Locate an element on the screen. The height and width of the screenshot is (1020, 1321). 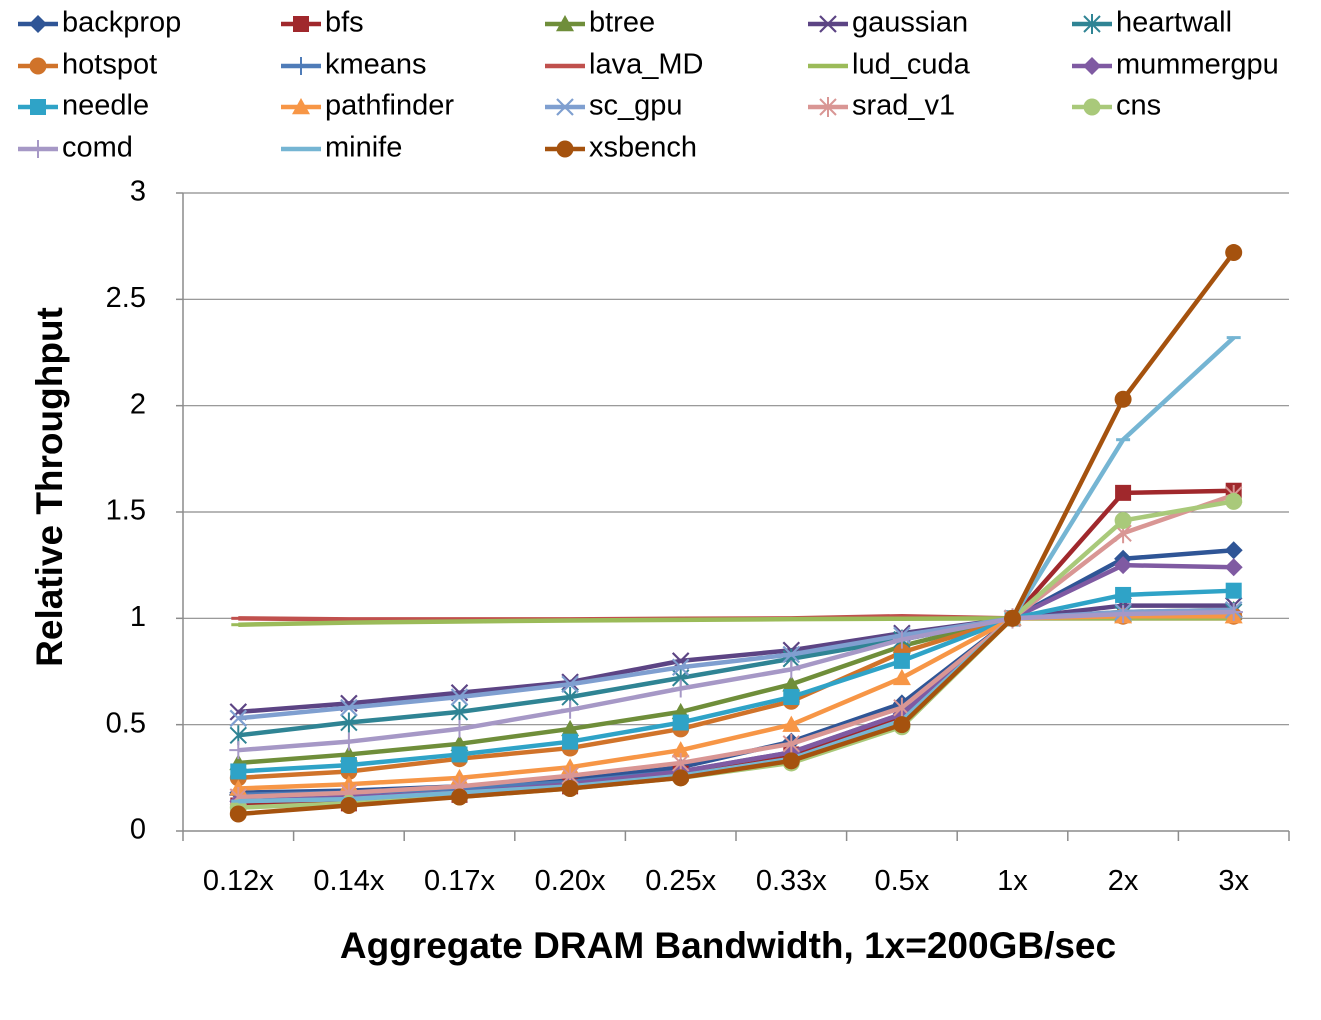
legend-label: backprop is located at coordinates (121, 23).